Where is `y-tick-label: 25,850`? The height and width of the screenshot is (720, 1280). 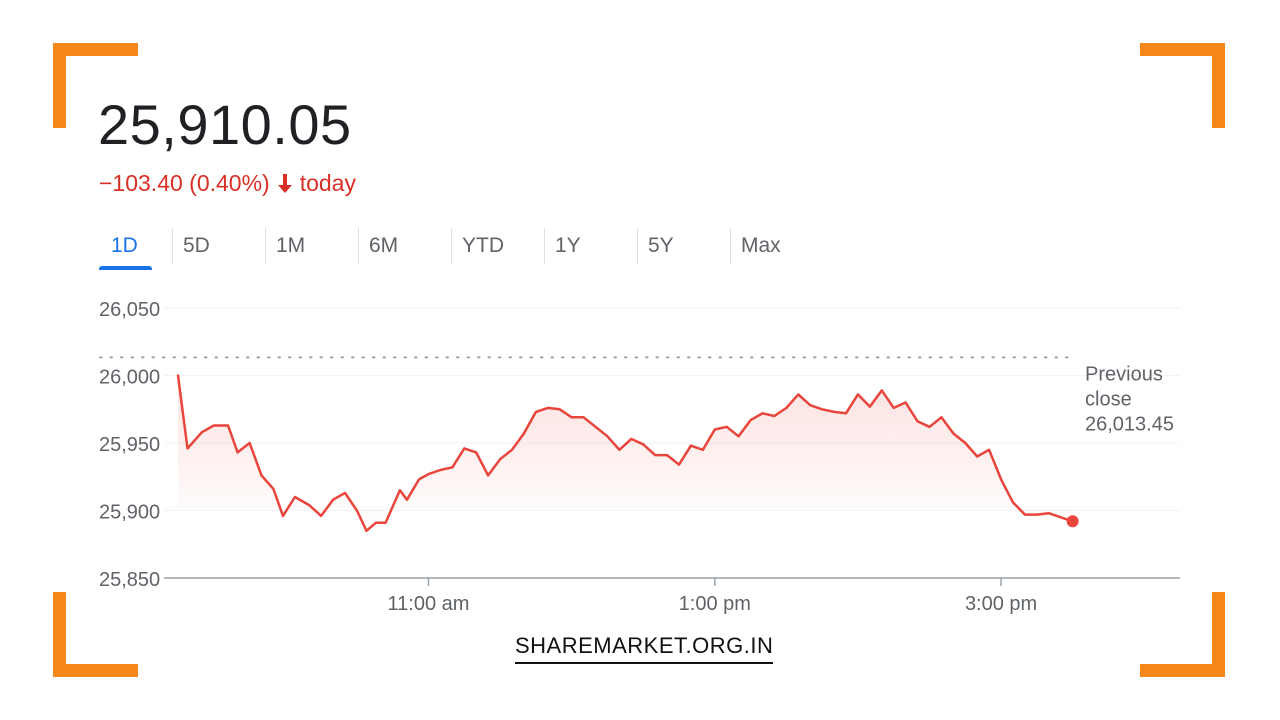
y-tick-label: 25,850 is located at coordinates (129, 580).